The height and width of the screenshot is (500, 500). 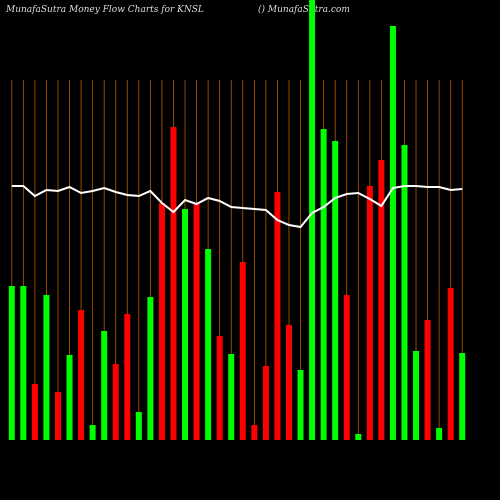 I want to click on chart-title: MunafaSutra Money Flow Charts for KNSL, so click(x=104, y=10).